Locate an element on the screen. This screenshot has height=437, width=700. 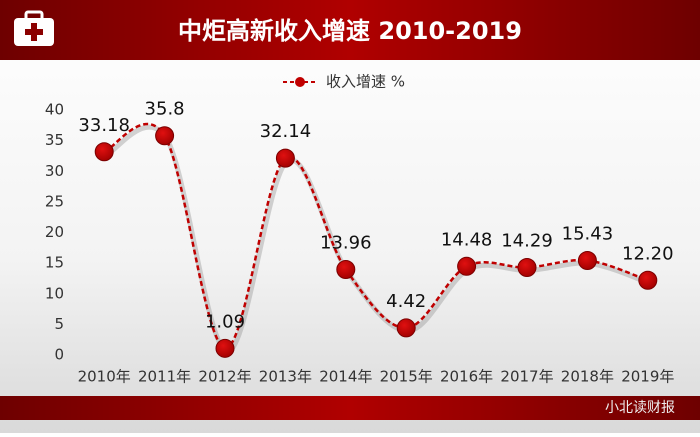
x-tick-label: 2011年 is located at coordinates (164, 377).